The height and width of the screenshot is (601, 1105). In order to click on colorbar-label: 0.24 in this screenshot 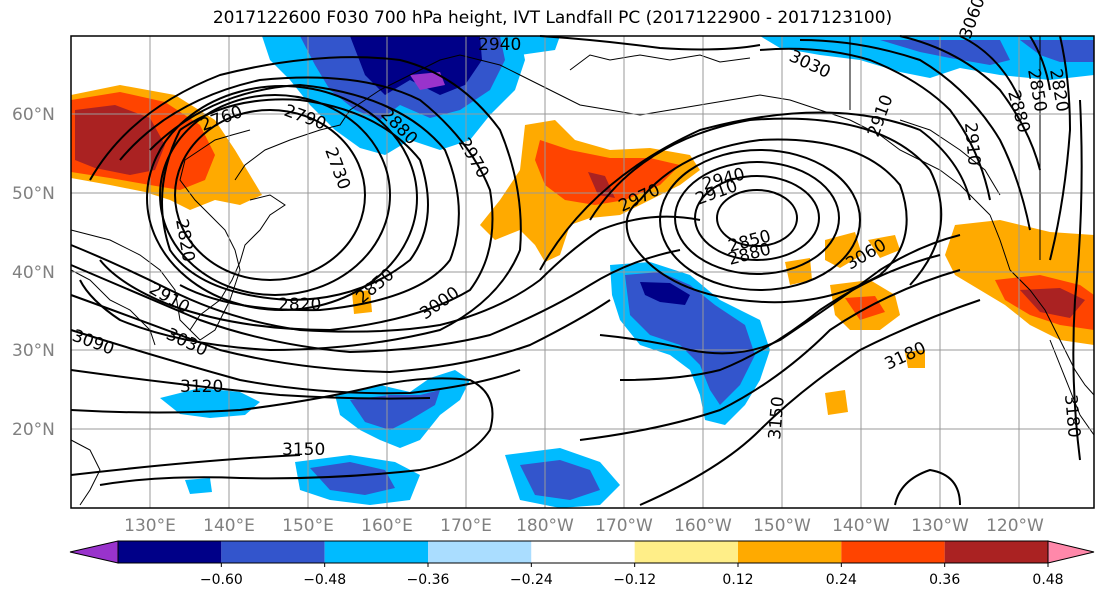, I will do `click(841, 580)`.